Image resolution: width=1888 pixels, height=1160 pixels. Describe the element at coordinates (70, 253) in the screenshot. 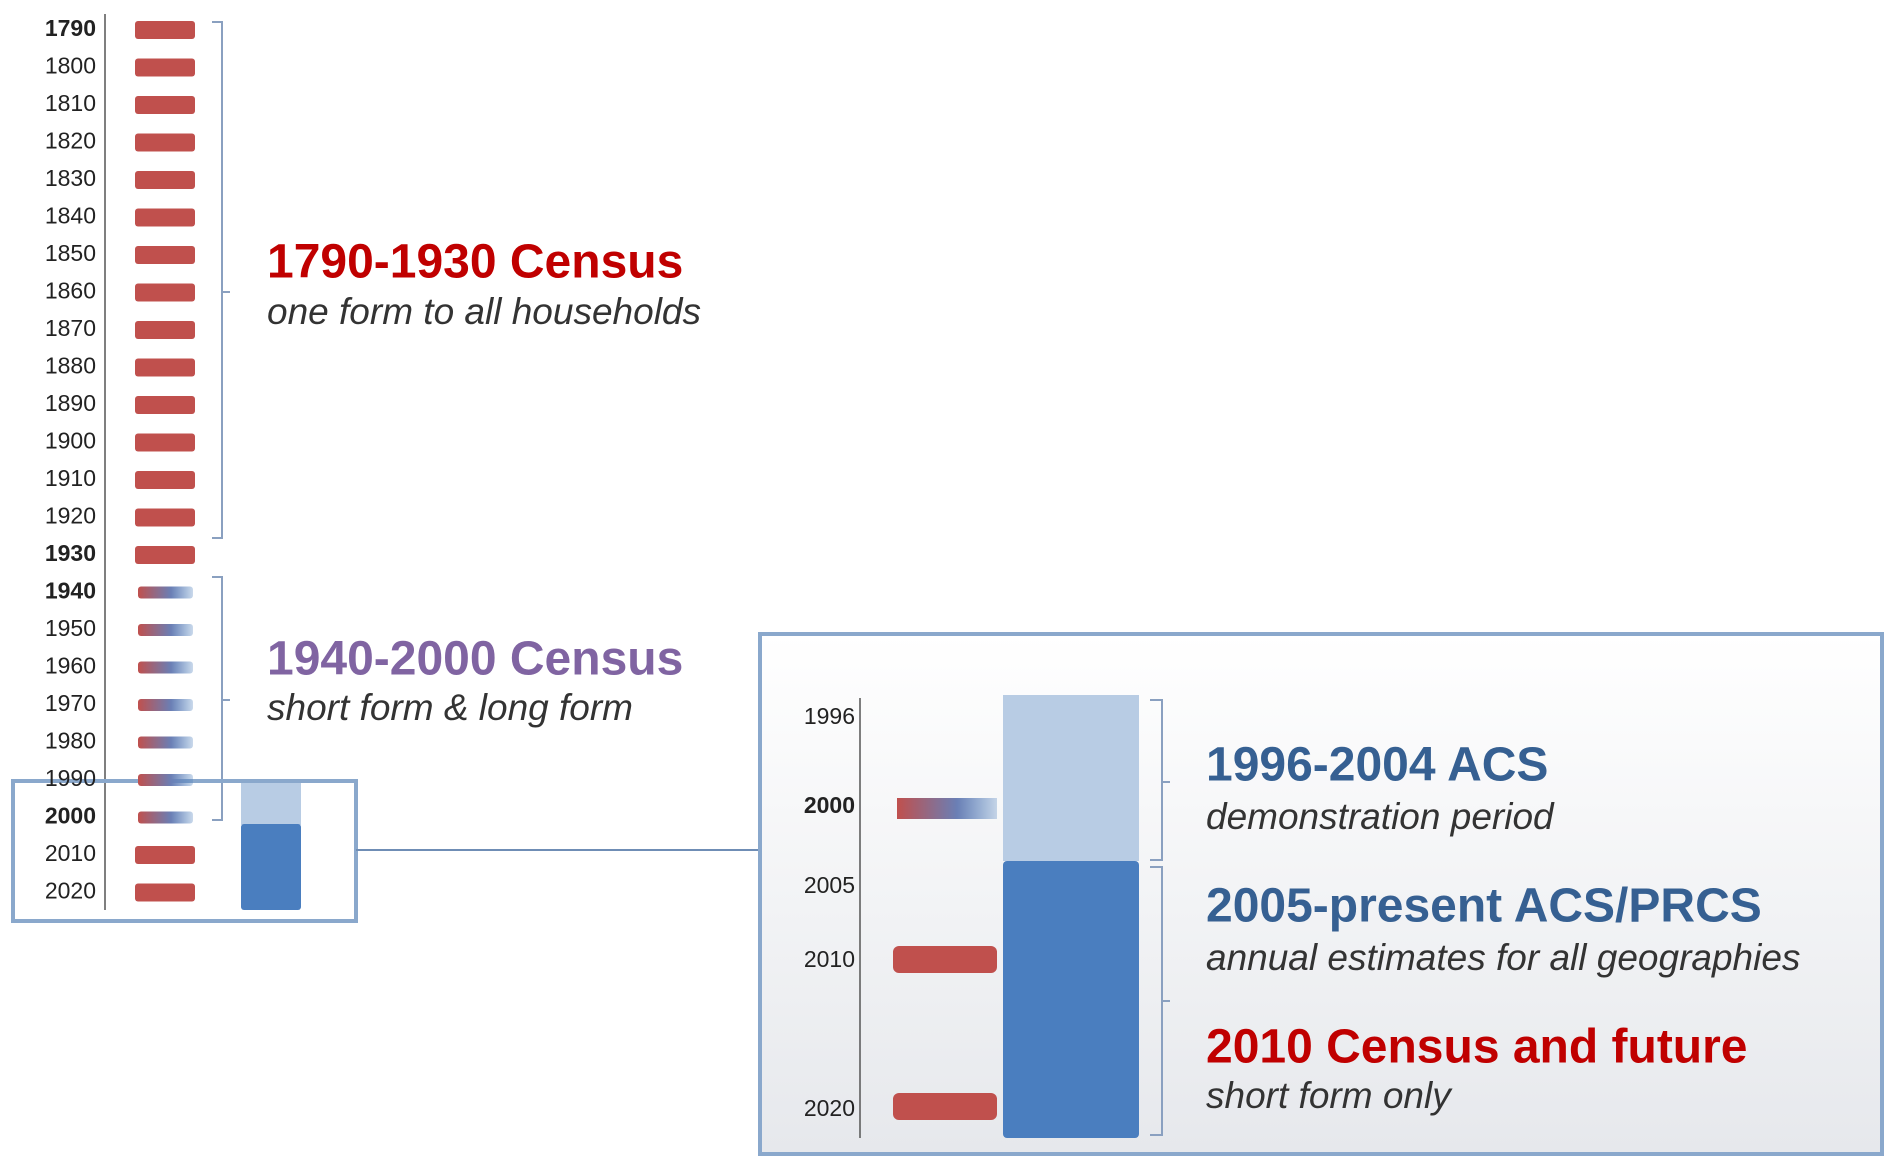

I see `year-label: 1850` at that location.